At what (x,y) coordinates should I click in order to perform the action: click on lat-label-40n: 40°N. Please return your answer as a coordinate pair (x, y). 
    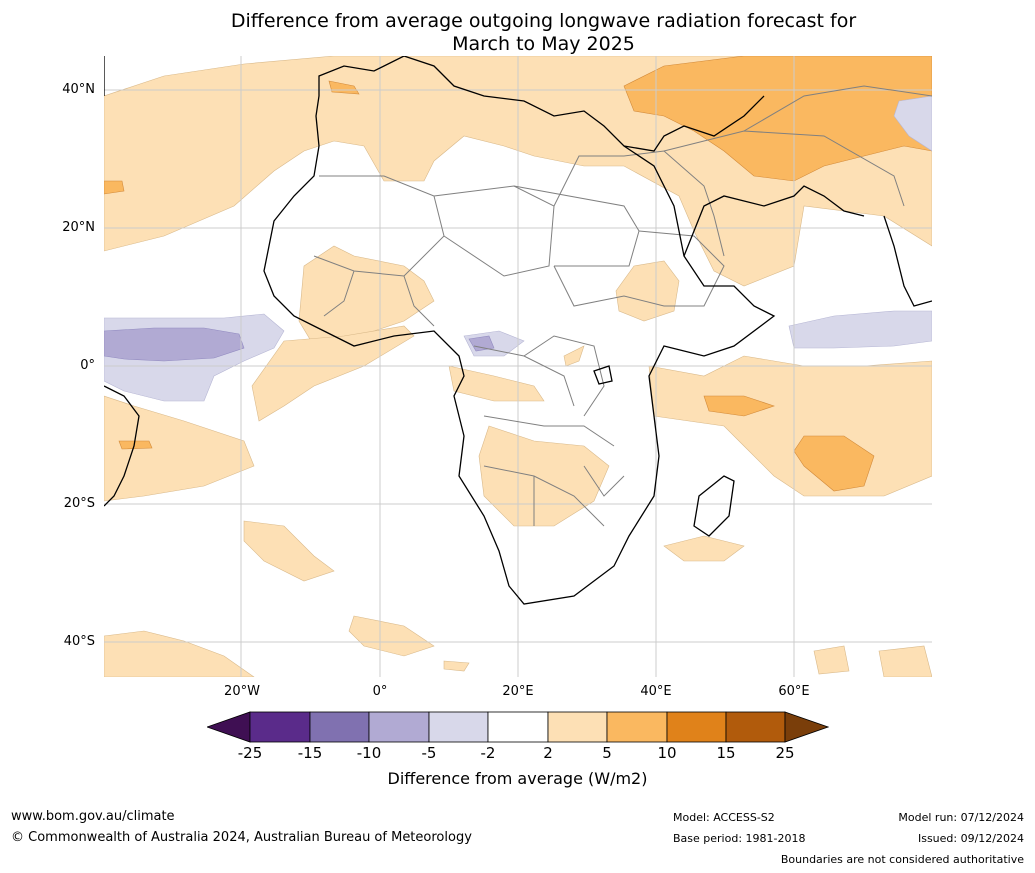
    Looking at the image, I should click on (78, 89).